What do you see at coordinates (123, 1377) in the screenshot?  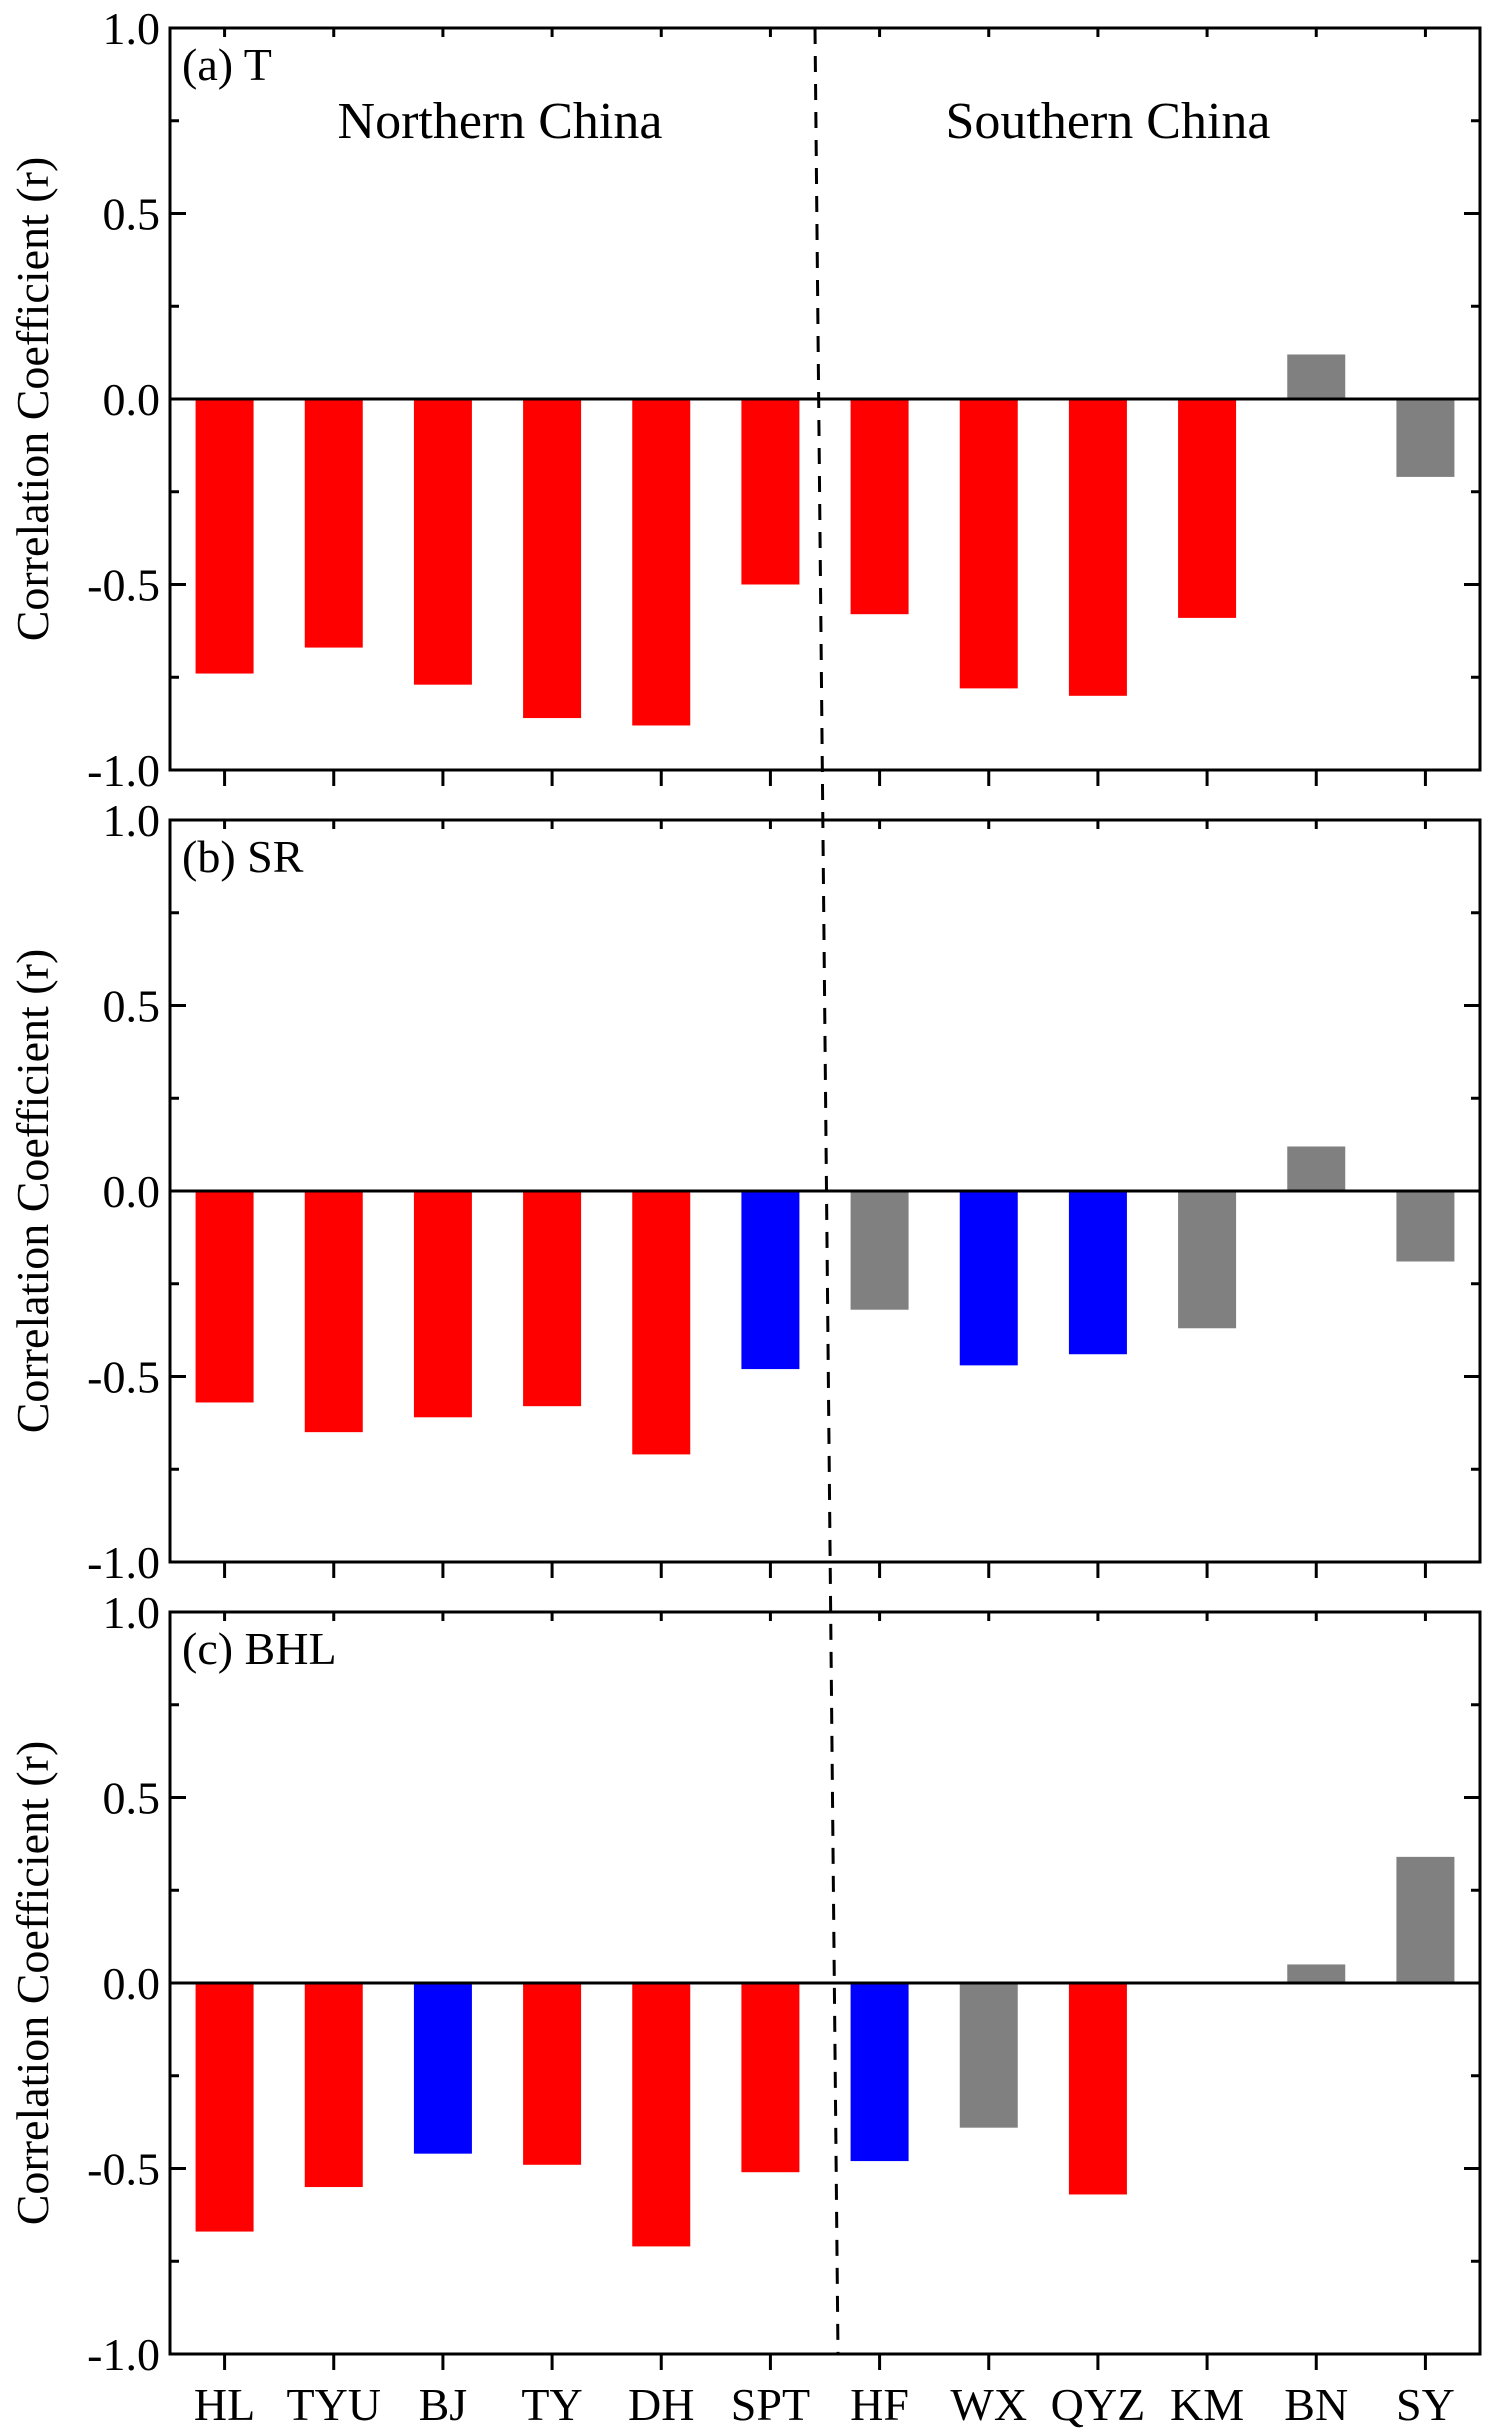 I see `panel-b-ytick-label: -0.5` at bounding box center [123, 1377].